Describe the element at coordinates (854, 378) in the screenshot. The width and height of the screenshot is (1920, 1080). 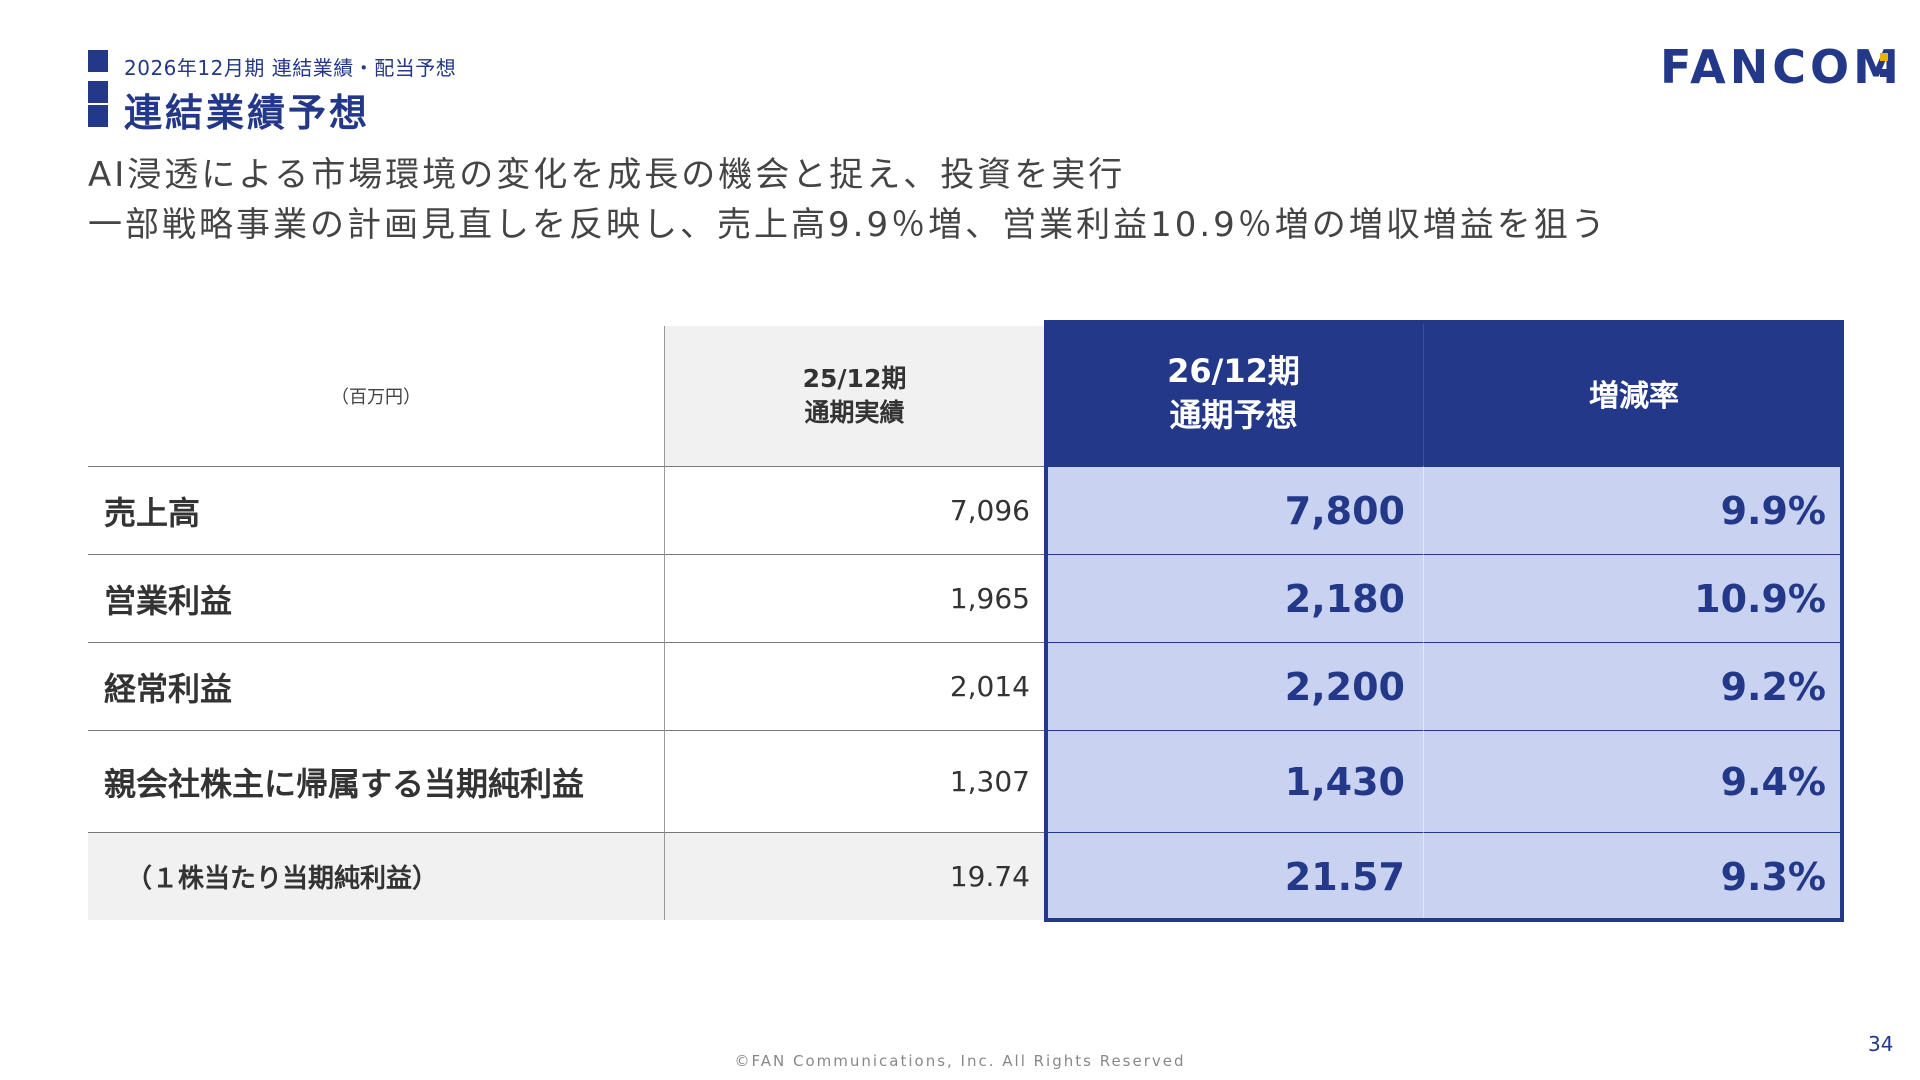
I see `header-prev-line1: 25/12期` at that location.